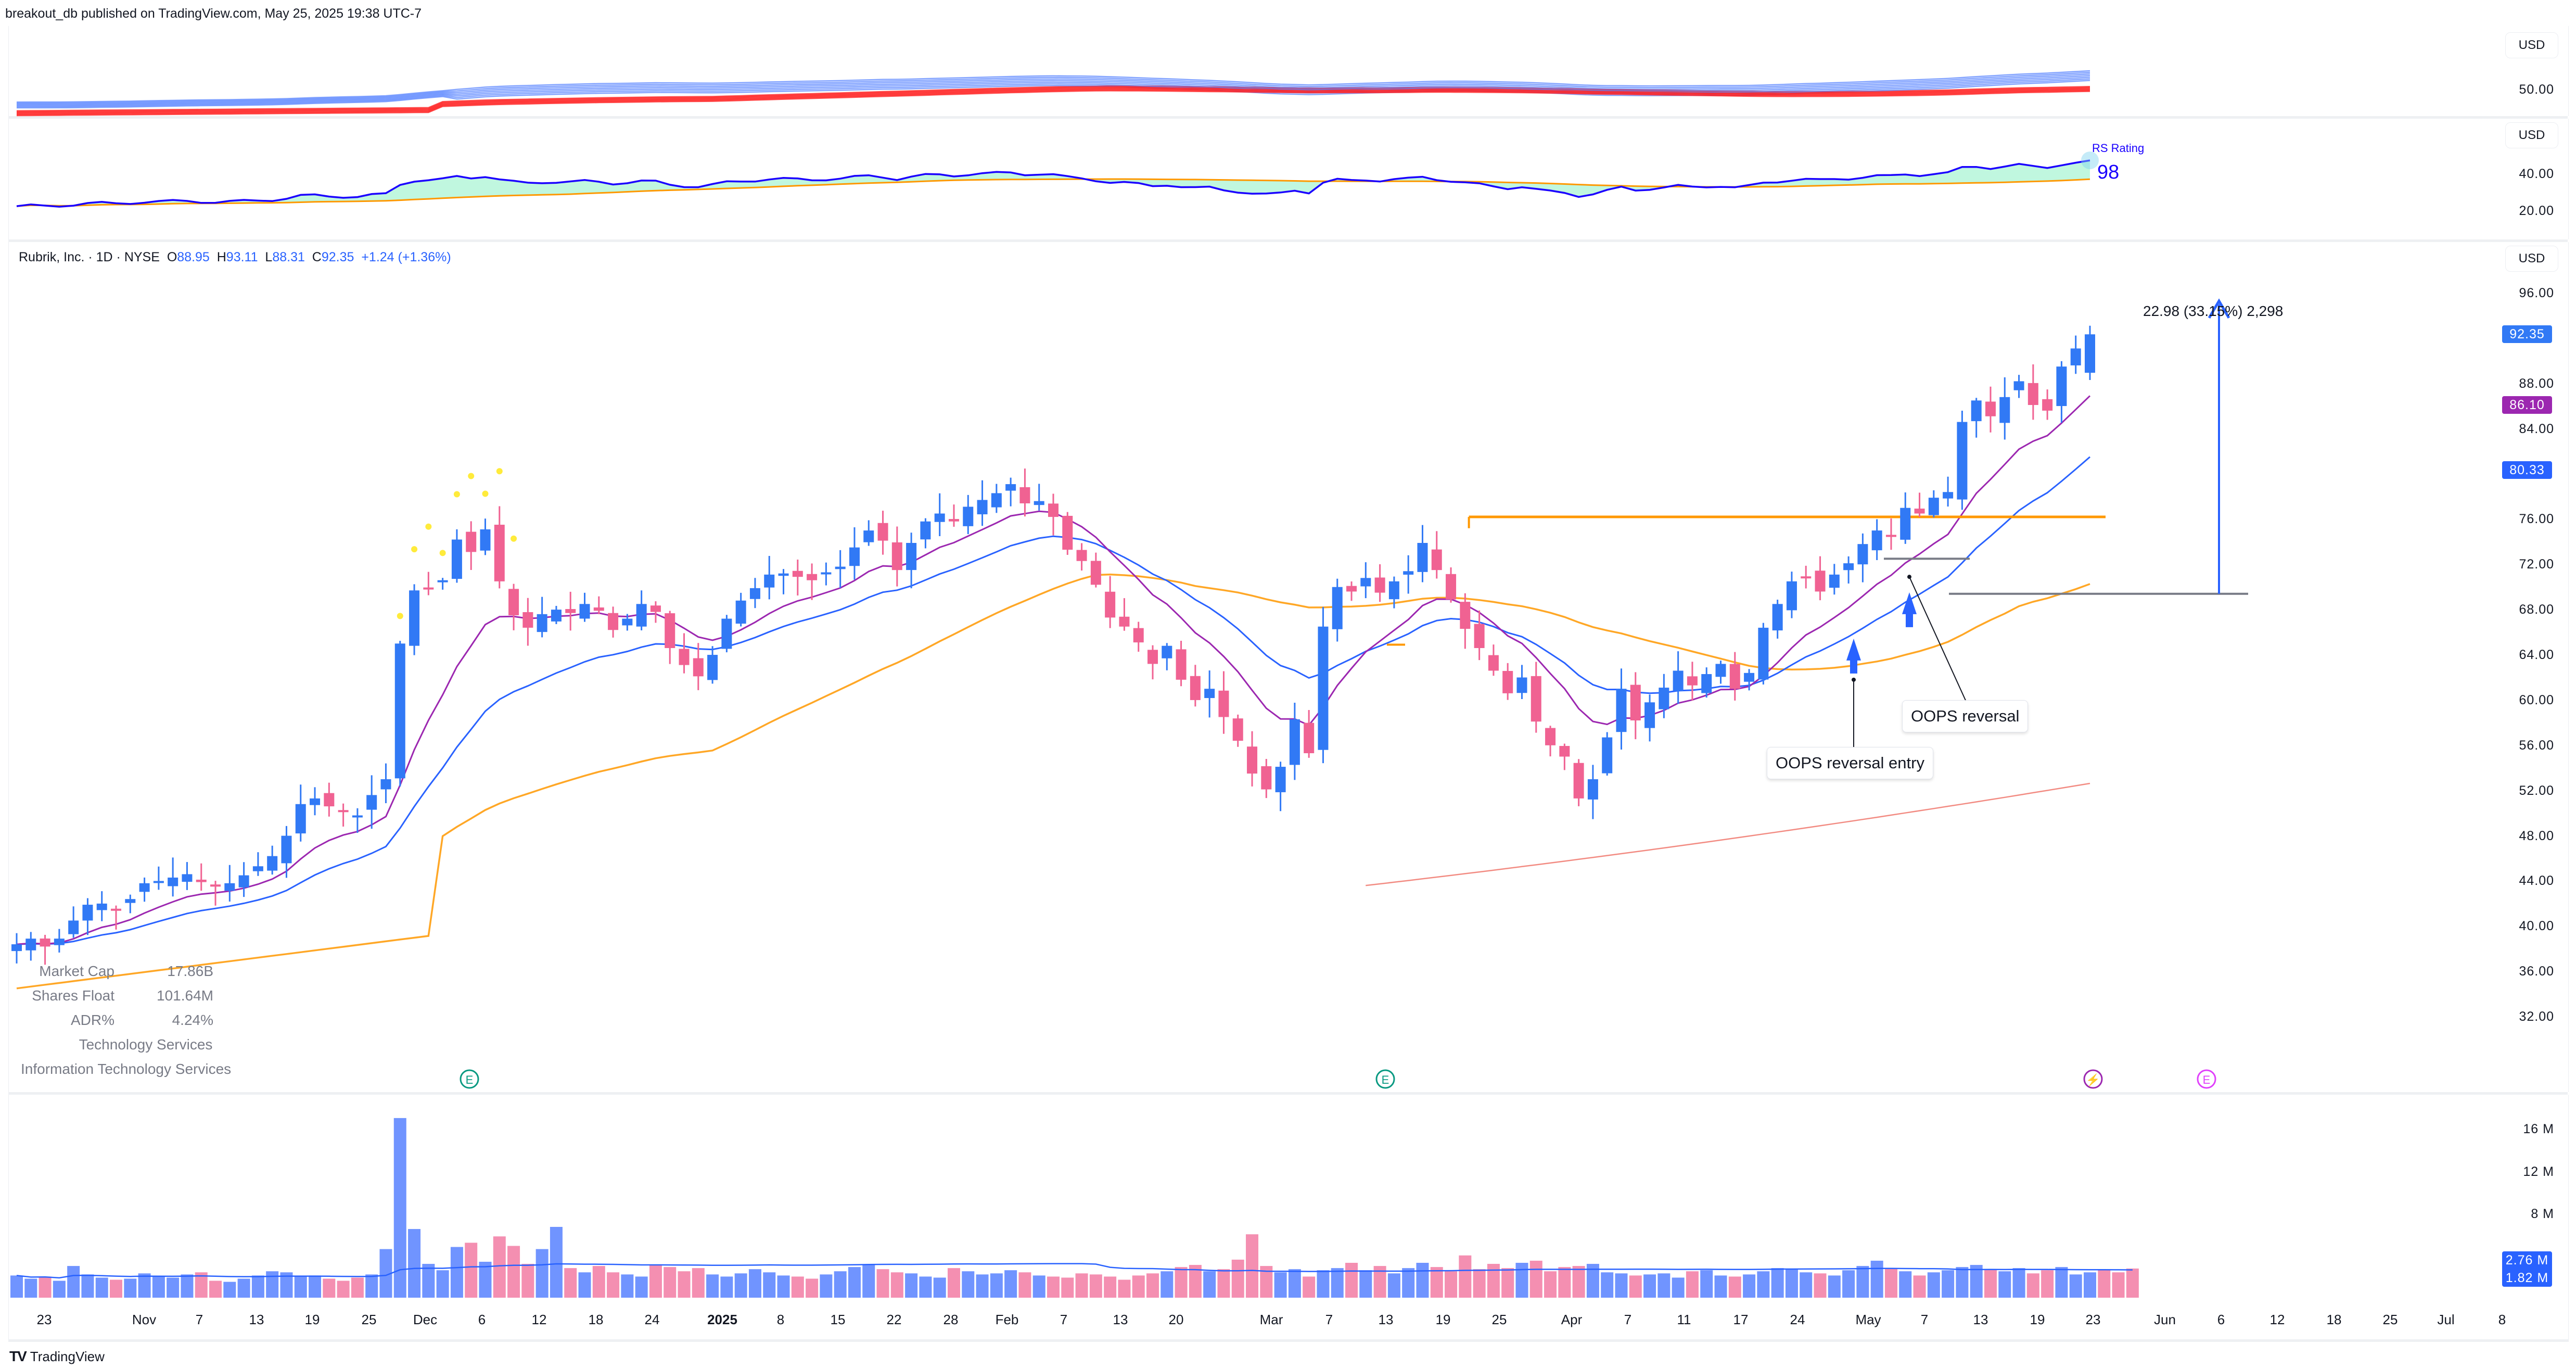 The height and width of the screenshot is (1369, 2576). Describe the element at coordinates (192, 1020) in the screenshot. I see `fund-value: 4.24%` at that location.